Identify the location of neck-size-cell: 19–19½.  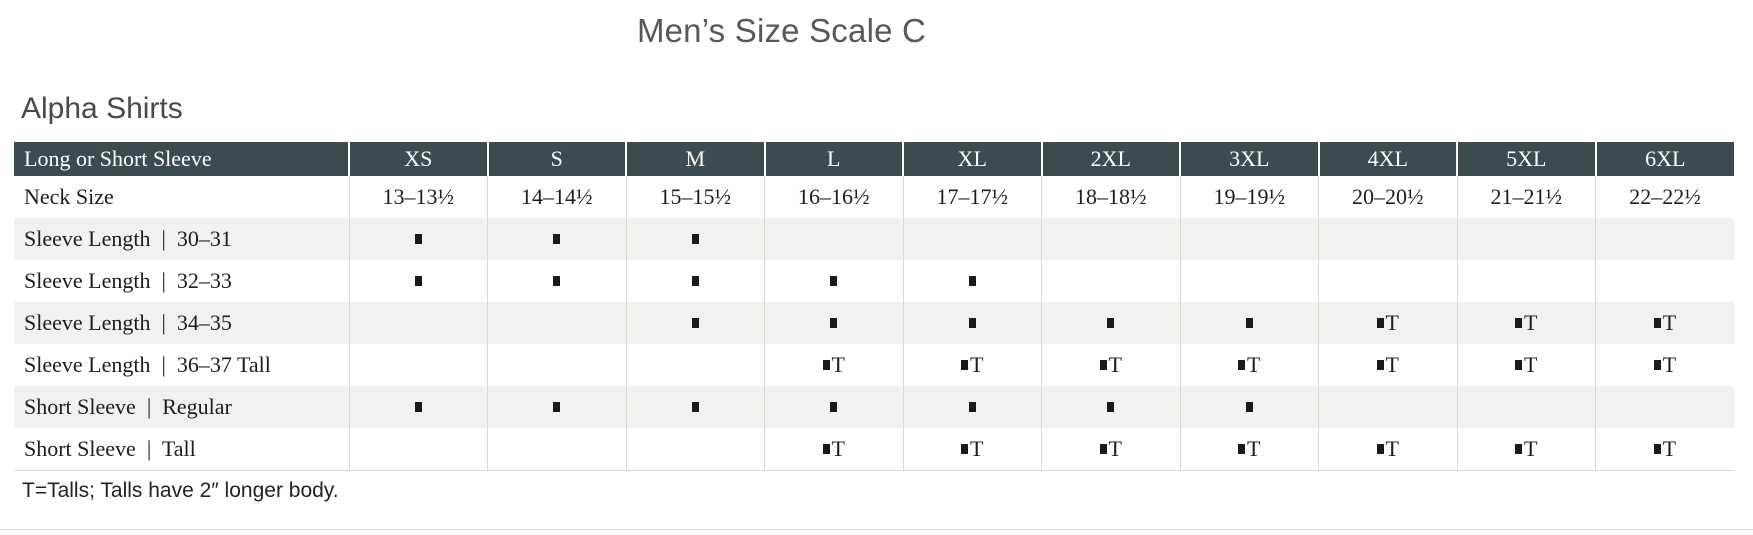
(1249, 197).